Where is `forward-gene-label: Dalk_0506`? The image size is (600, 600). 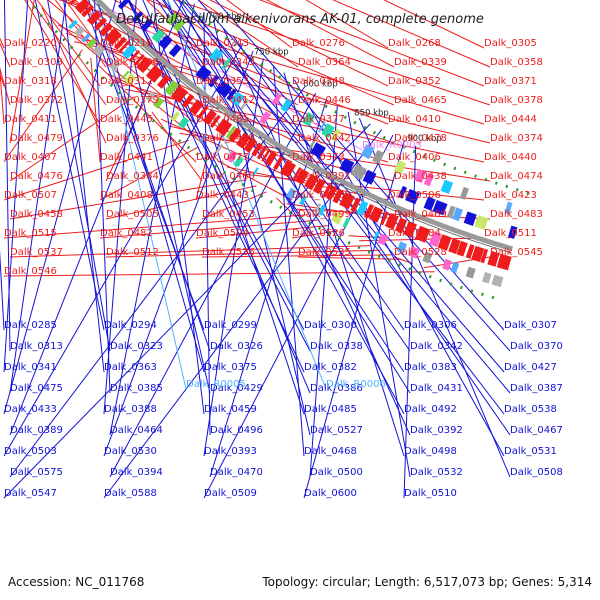 forward-gene-label: Dalk_0506 is located at coordinates (414, 195).